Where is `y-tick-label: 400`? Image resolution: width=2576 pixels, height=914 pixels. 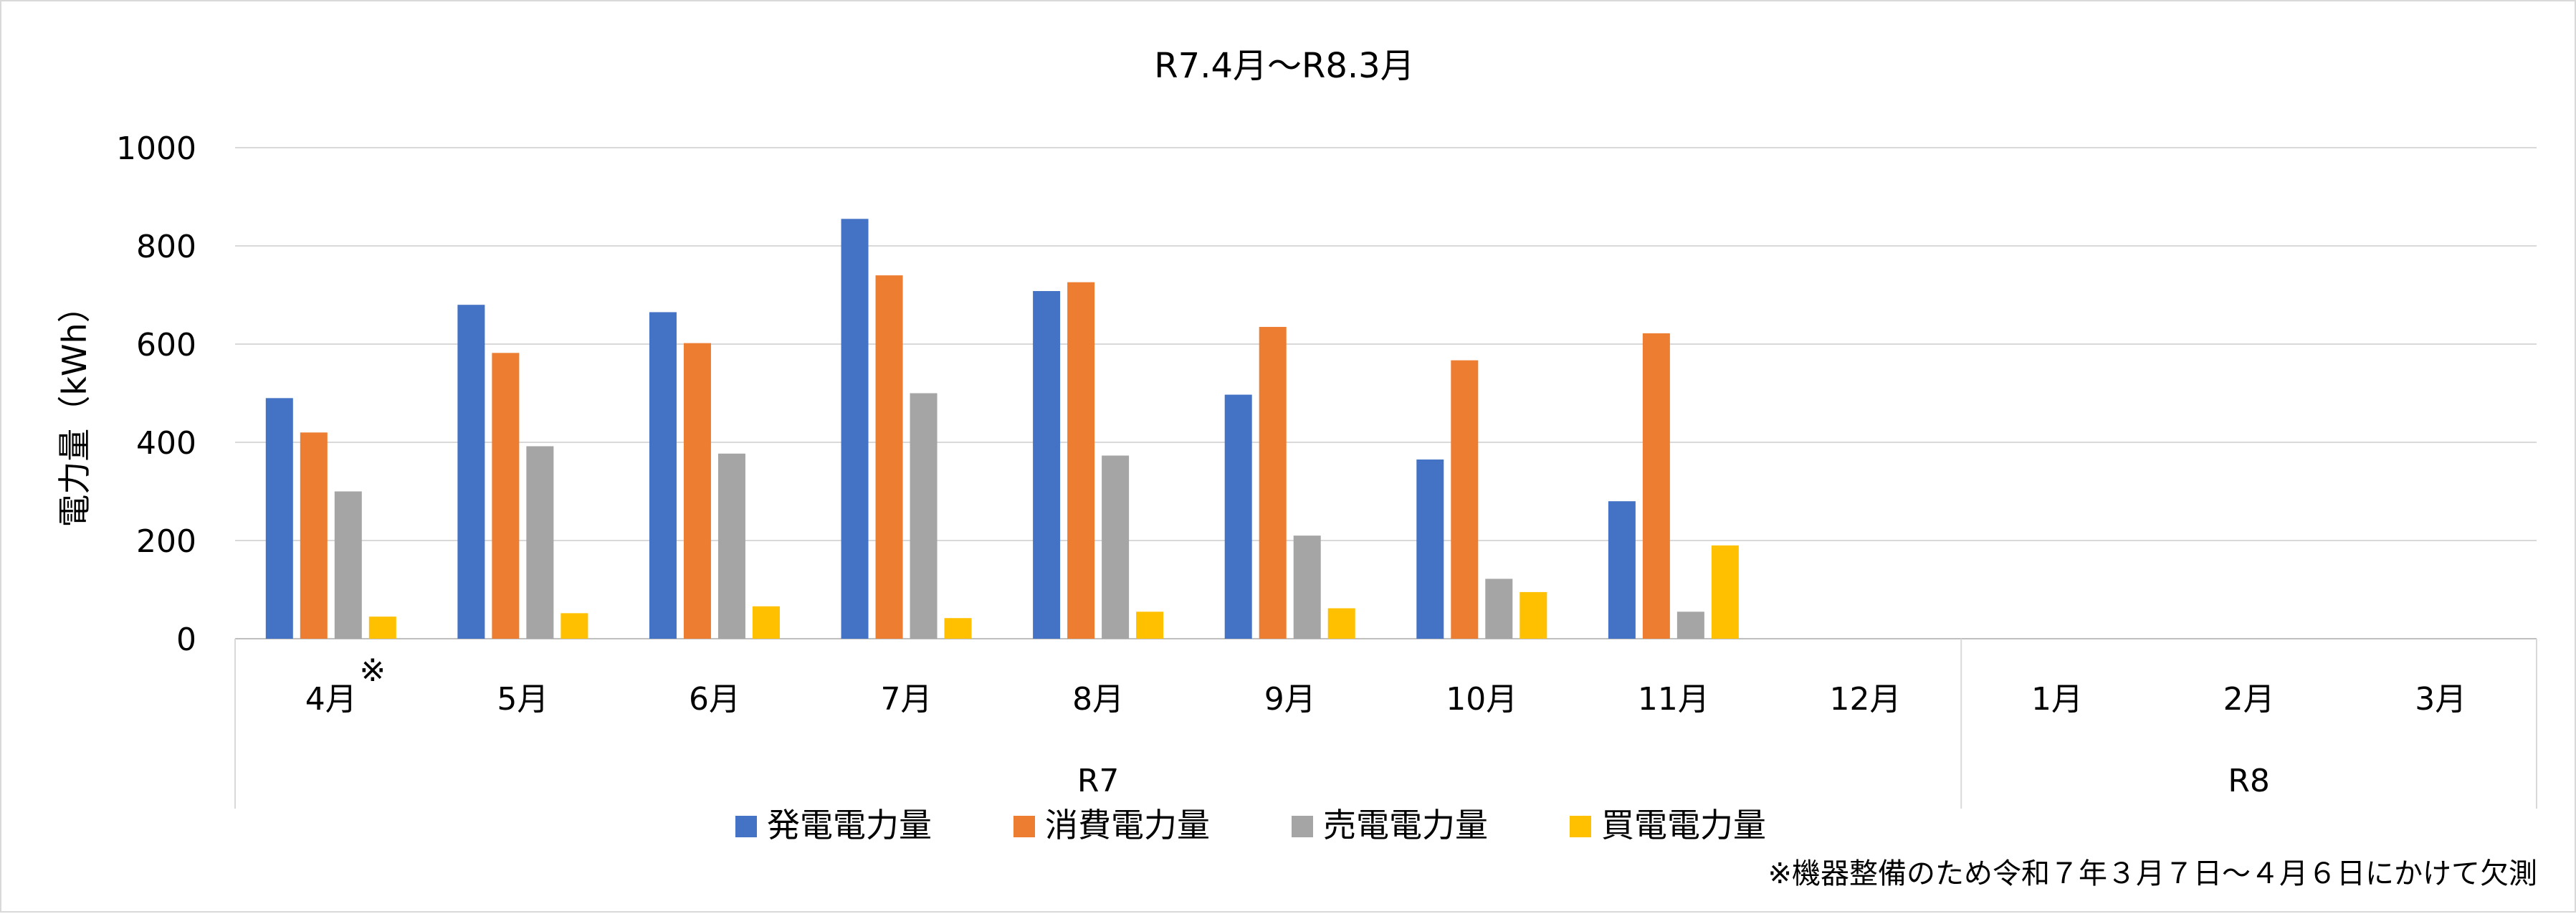
y-tick-label: 400 is located at coordinates (166, 444).